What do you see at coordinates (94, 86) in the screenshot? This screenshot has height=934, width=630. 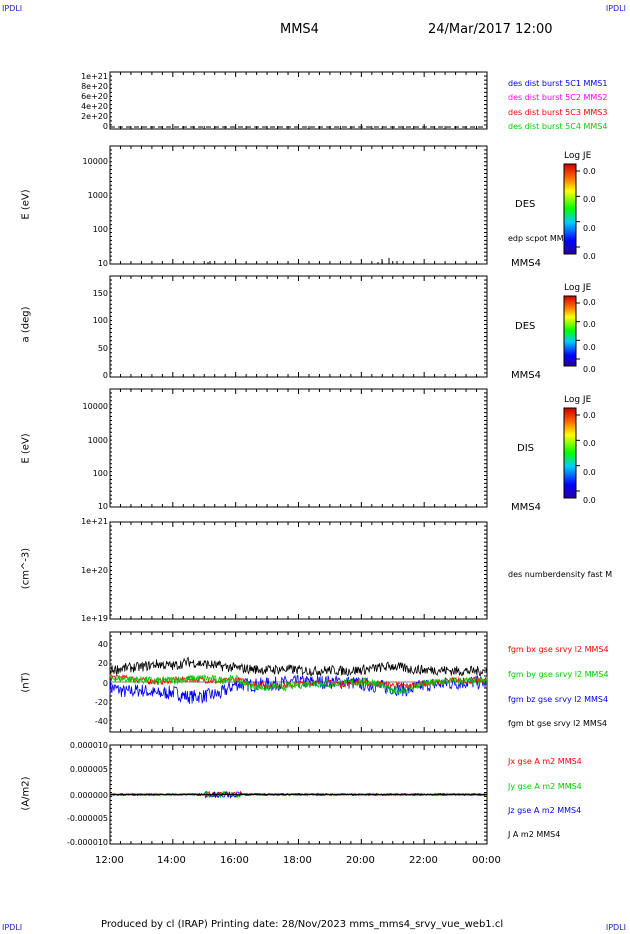 I see `p1-tick-1: 8e+20` at bounding box center [94, 86].